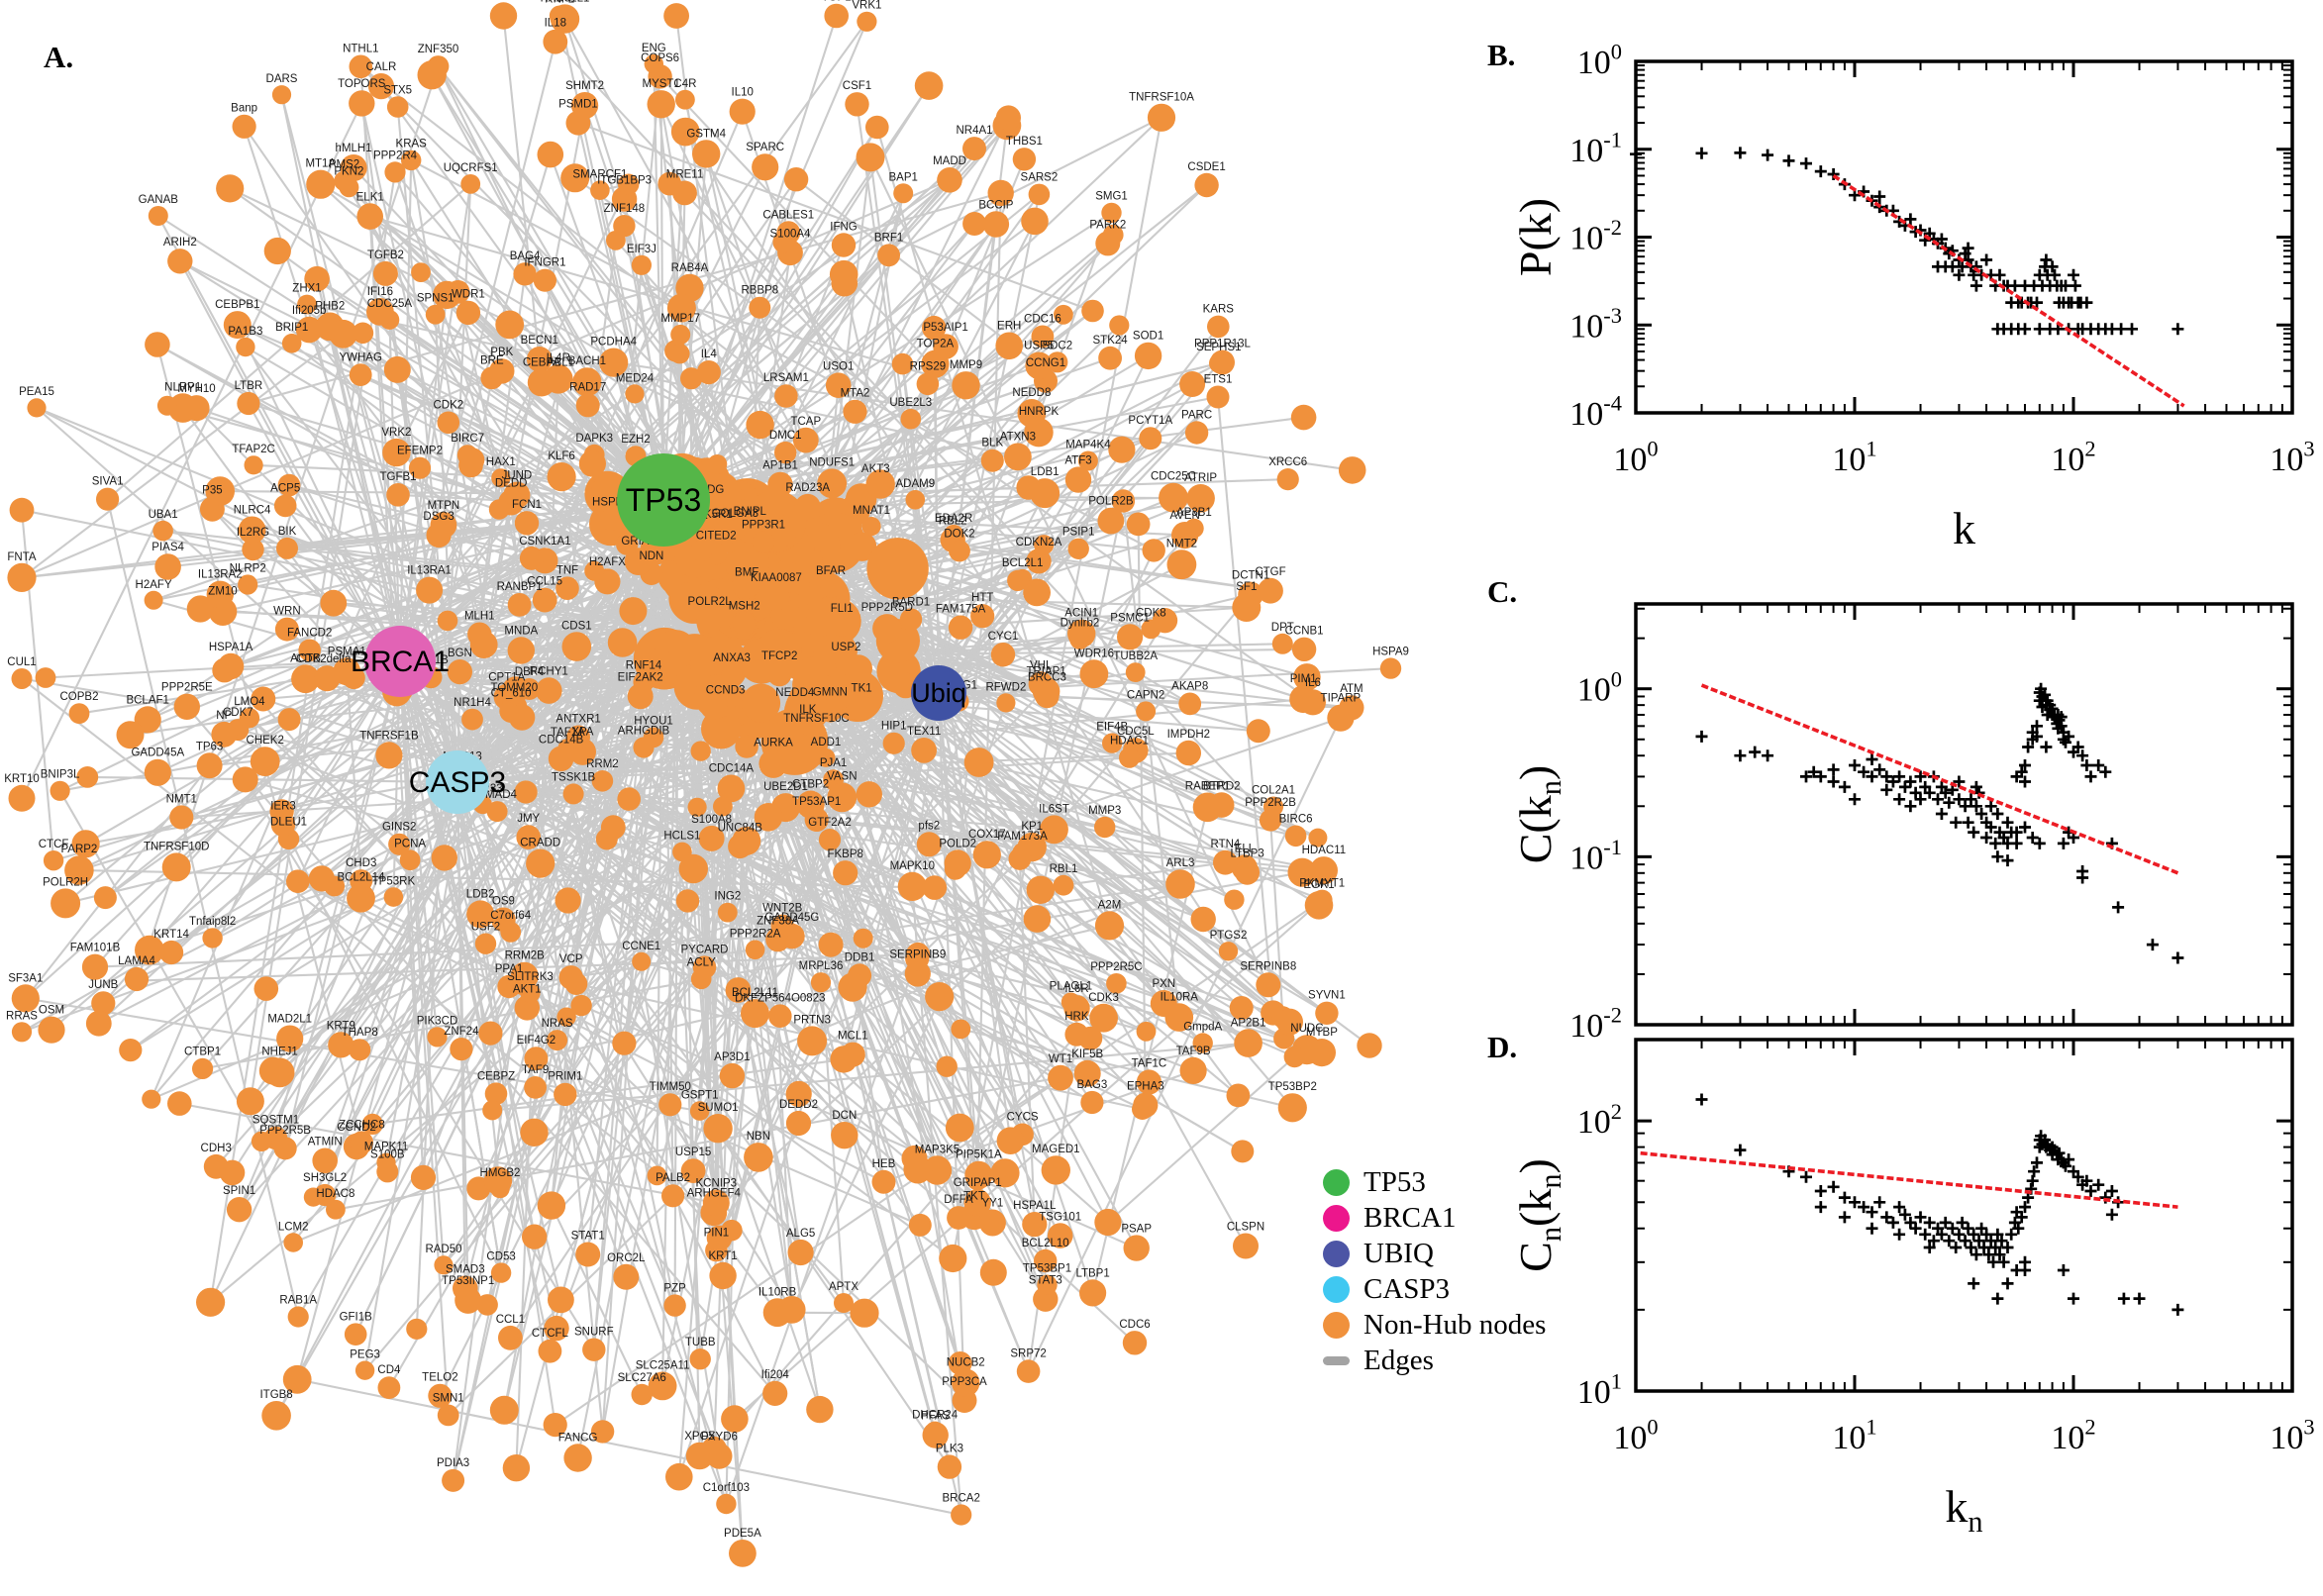  What do you see at coordinates (512, 693) in the screenshot?
I see `svg-text: CT_610` at bounding box center [512, 693].